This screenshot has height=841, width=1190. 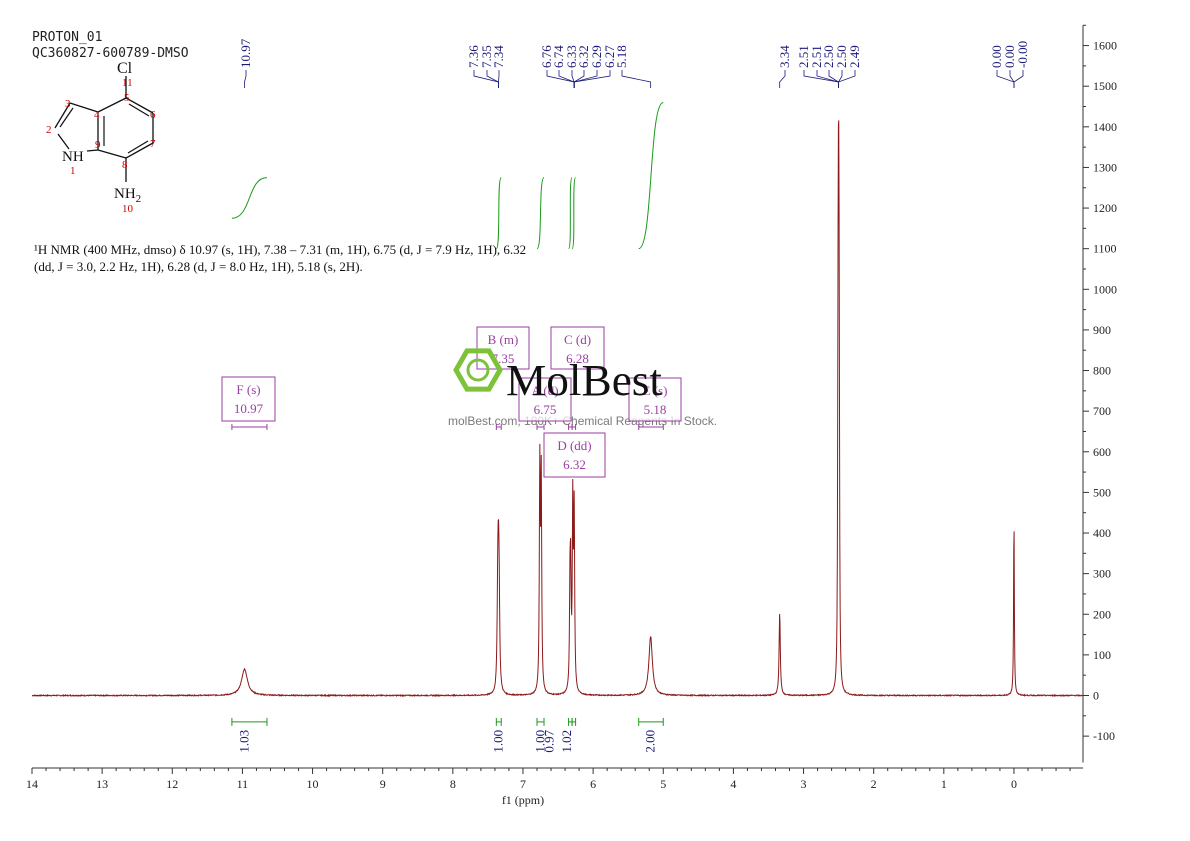 I want to click on ring-number: 8, so click(x=125, y=165).